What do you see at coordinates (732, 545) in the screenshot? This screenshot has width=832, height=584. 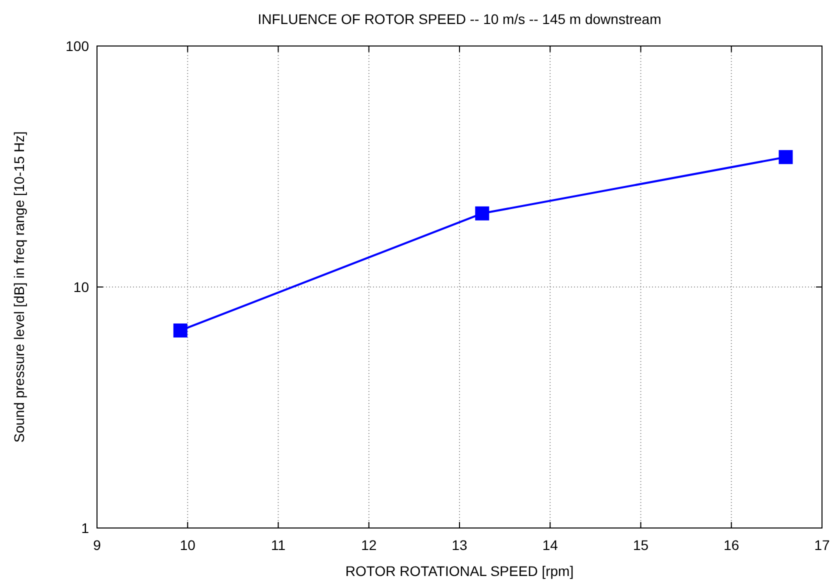 I see `x-tick-label: 16` at bounding box center [732, 545].